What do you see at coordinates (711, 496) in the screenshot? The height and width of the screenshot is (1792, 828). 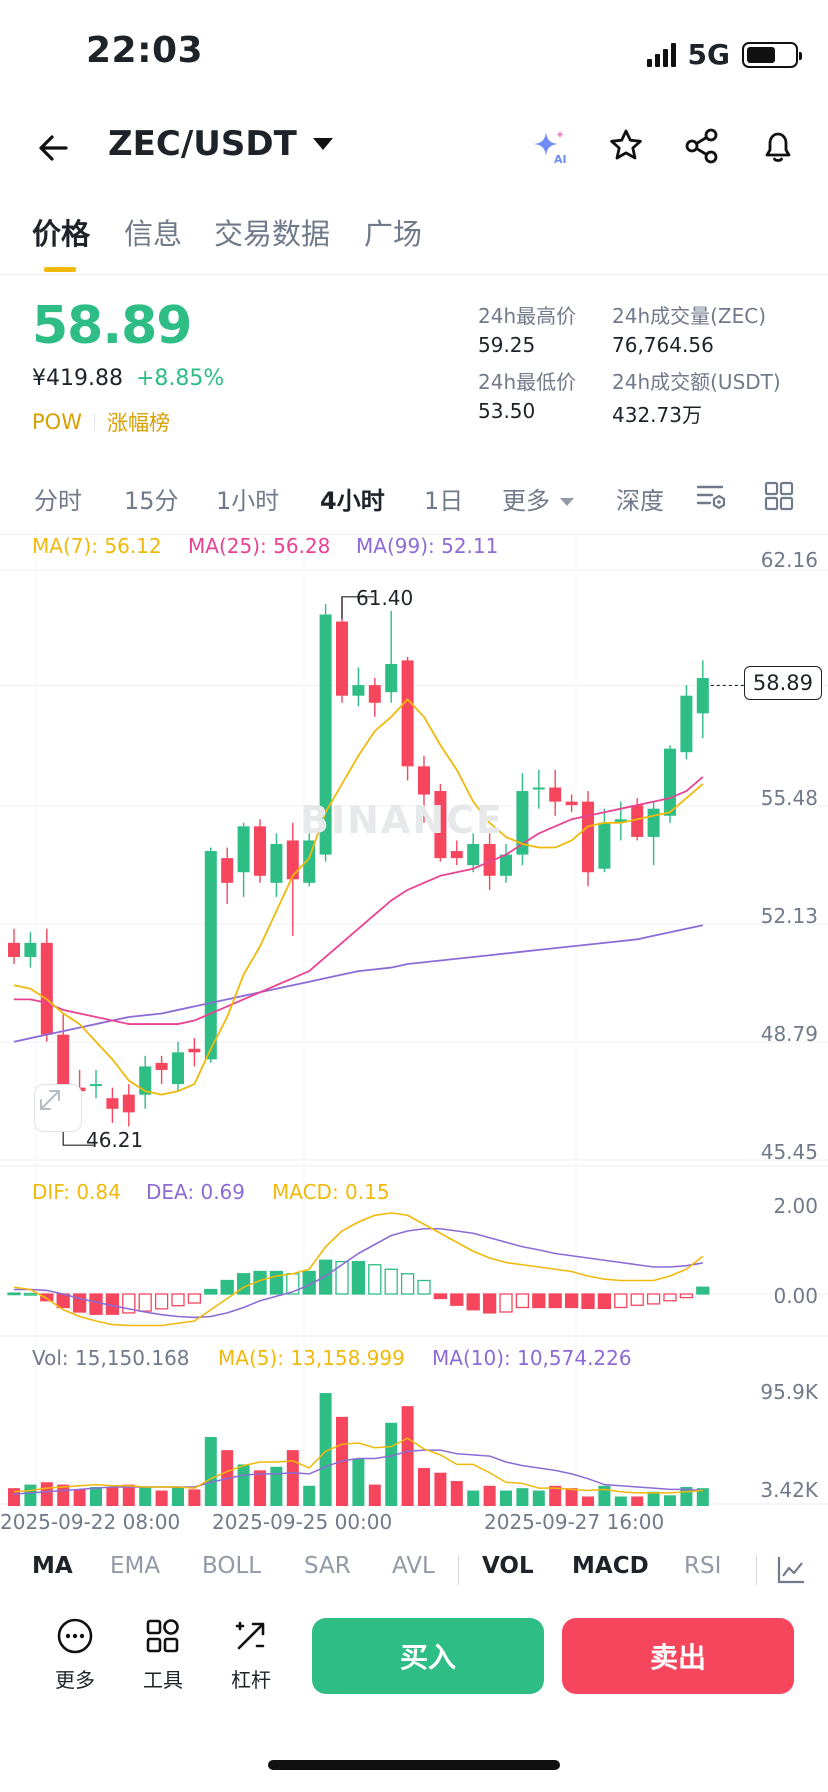 I see `chart-settings-icon` at bounding box center [711, 496].